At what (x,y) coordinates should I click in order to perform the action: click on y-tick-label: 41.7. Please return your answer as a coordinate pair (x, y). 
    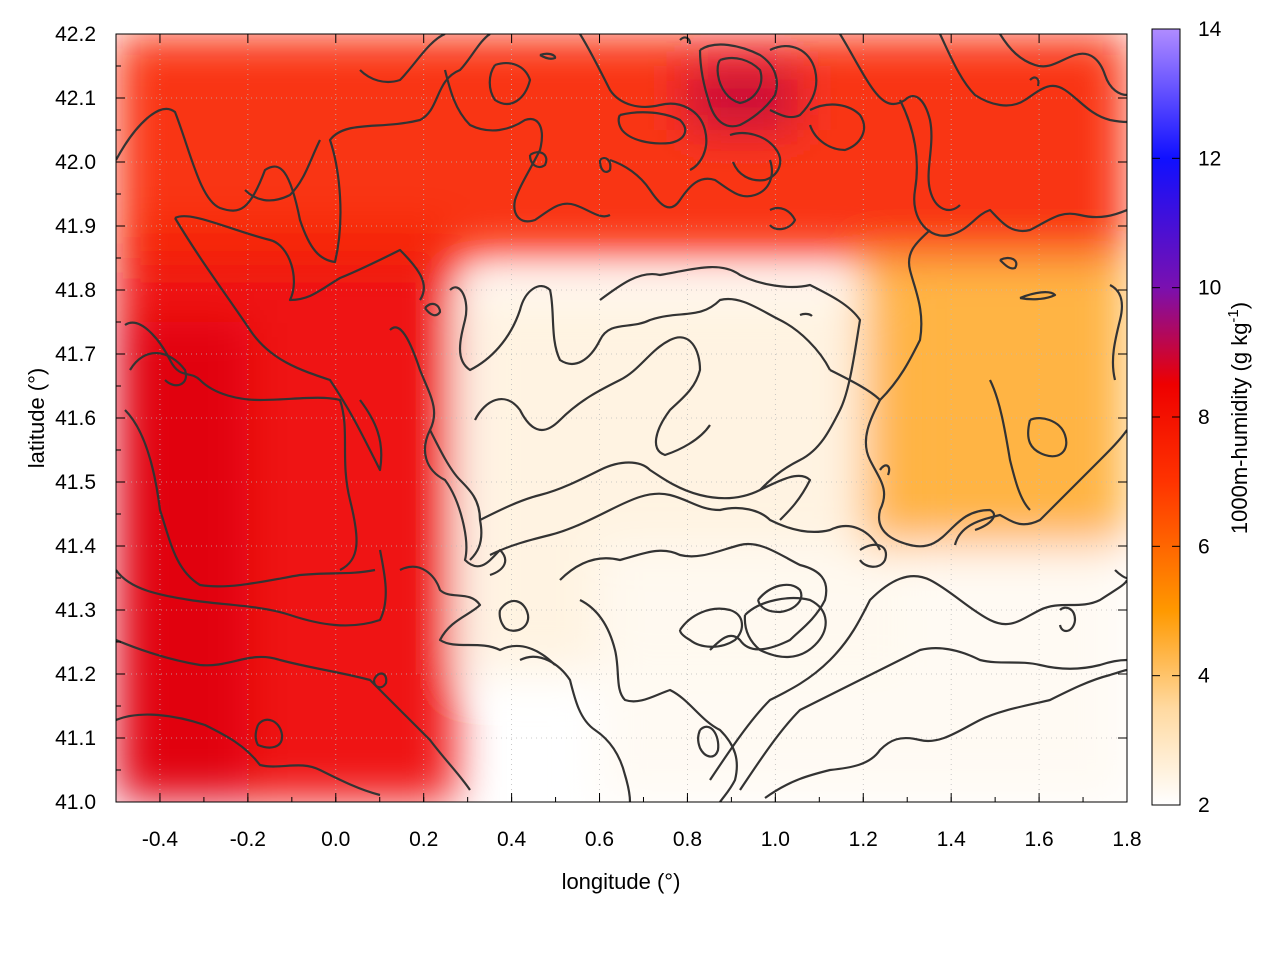
    Looking at the image, I should click on (75, 354).